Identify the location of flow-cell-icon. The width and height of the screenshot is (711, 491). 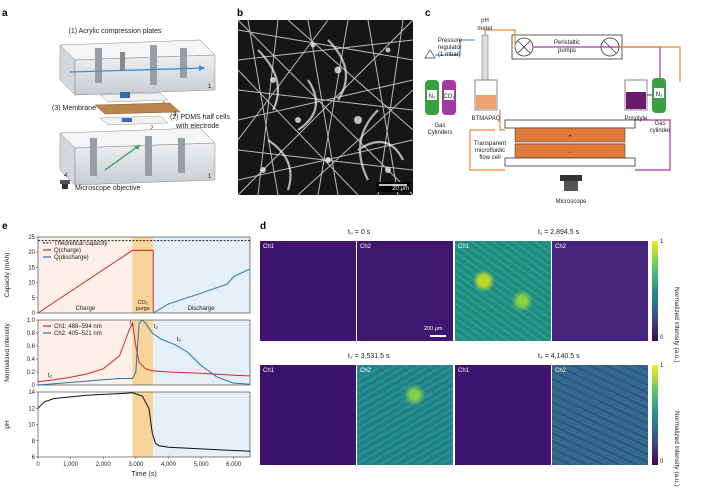
(570, 143).